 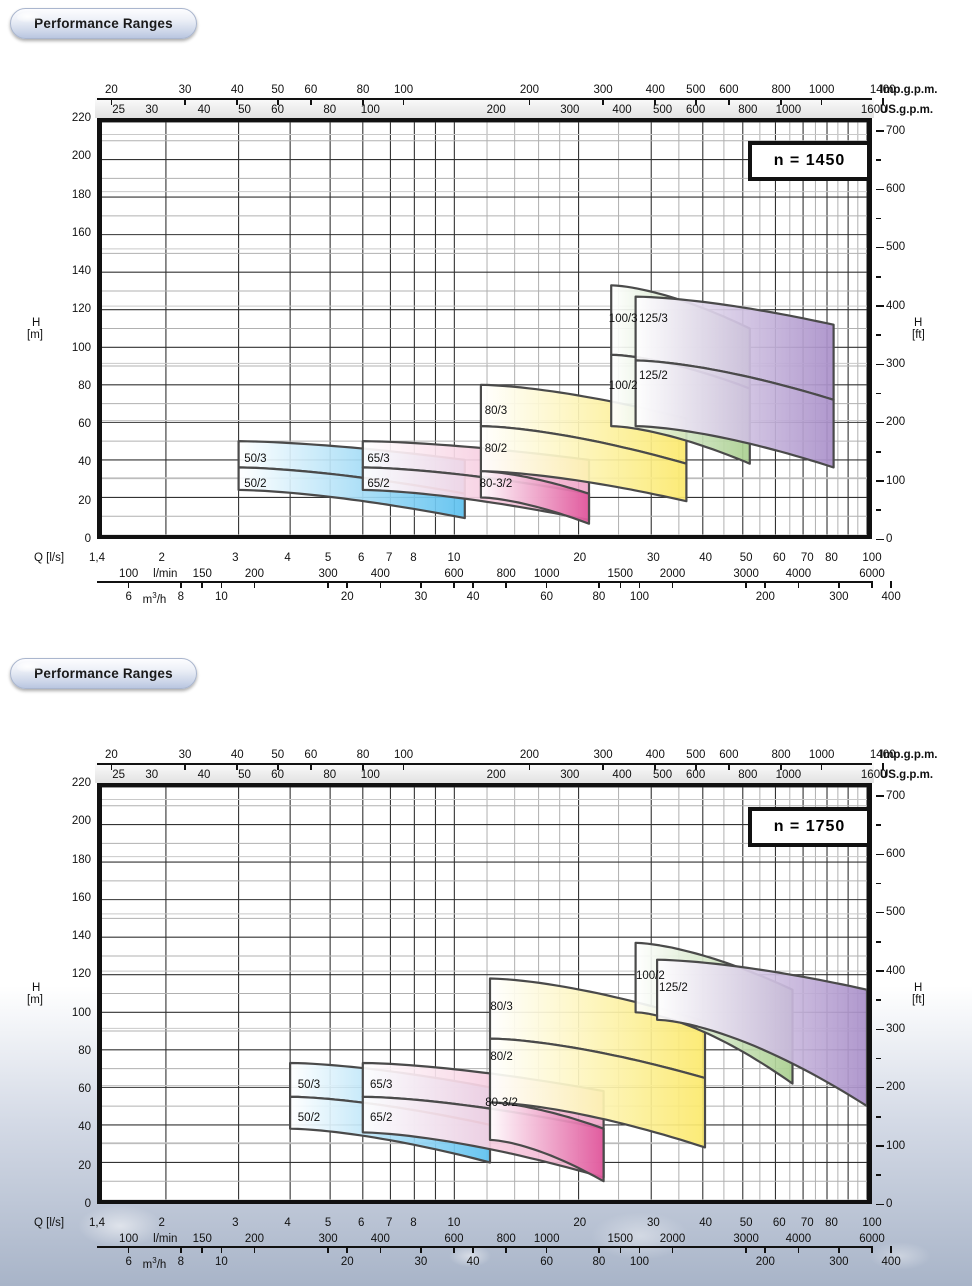 I want to click on us-tick-7: 200, so click(x=496, y=775).